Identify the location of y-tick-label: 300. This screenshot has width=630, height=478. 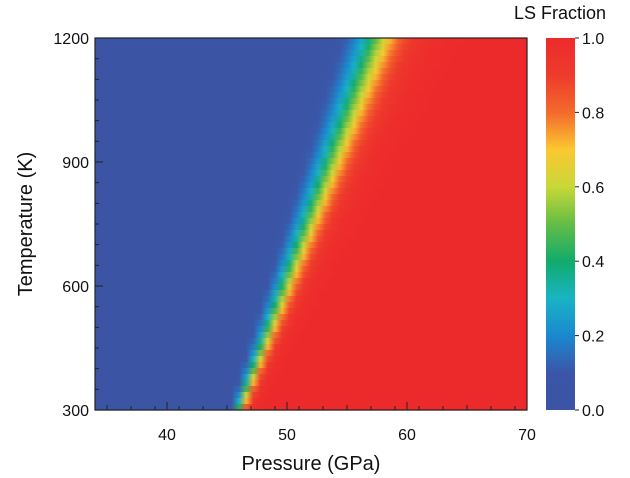
(75, 411).